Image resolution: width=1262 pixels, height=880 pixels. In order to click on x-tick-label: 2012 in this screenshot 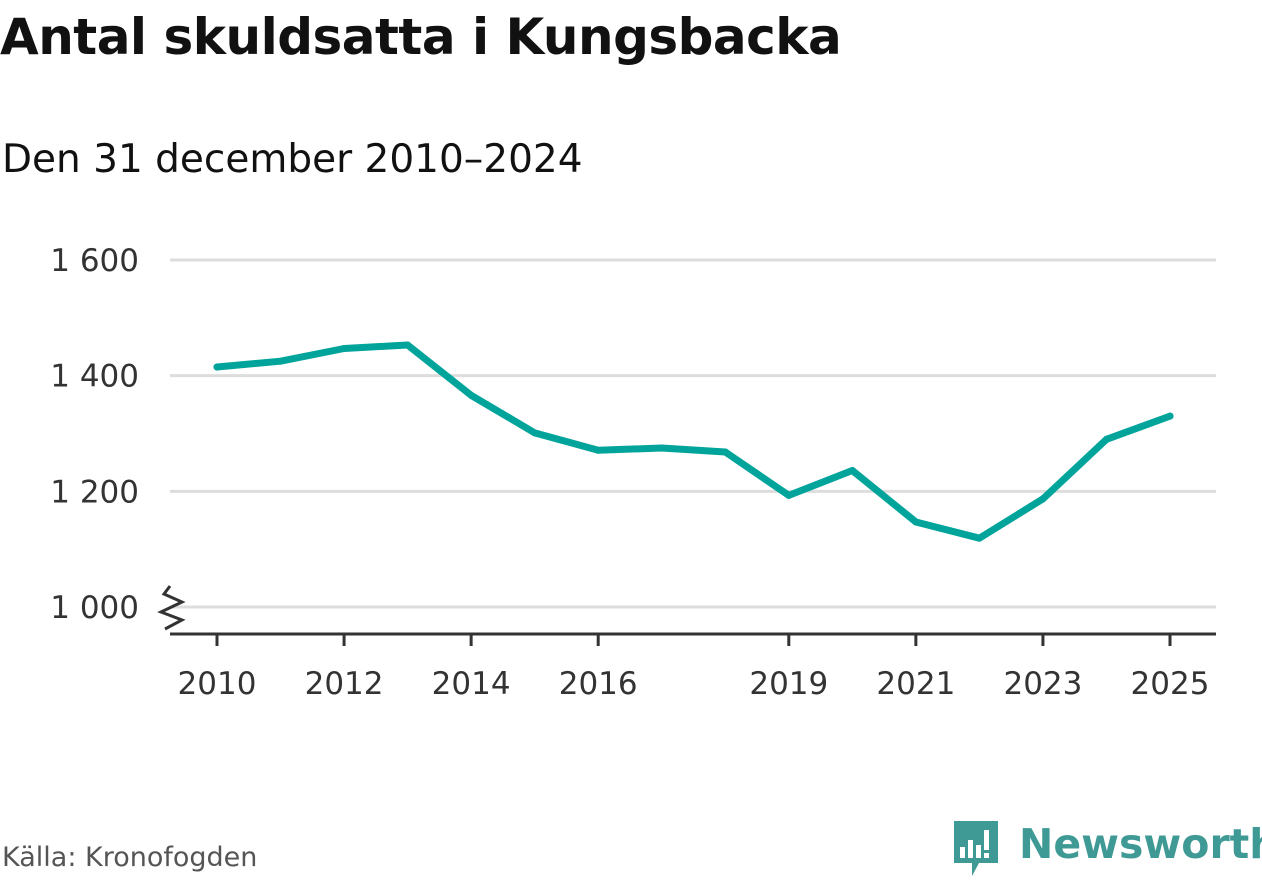, I will do `click(344, 684)`.